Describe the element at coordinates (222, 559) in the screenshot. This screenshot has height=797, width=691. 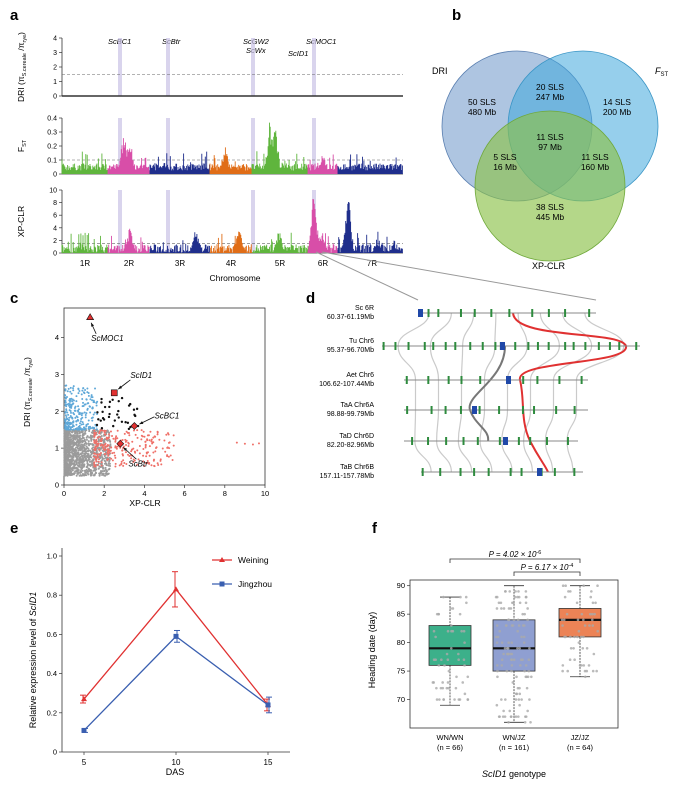
I see `legend-marker` at that location.